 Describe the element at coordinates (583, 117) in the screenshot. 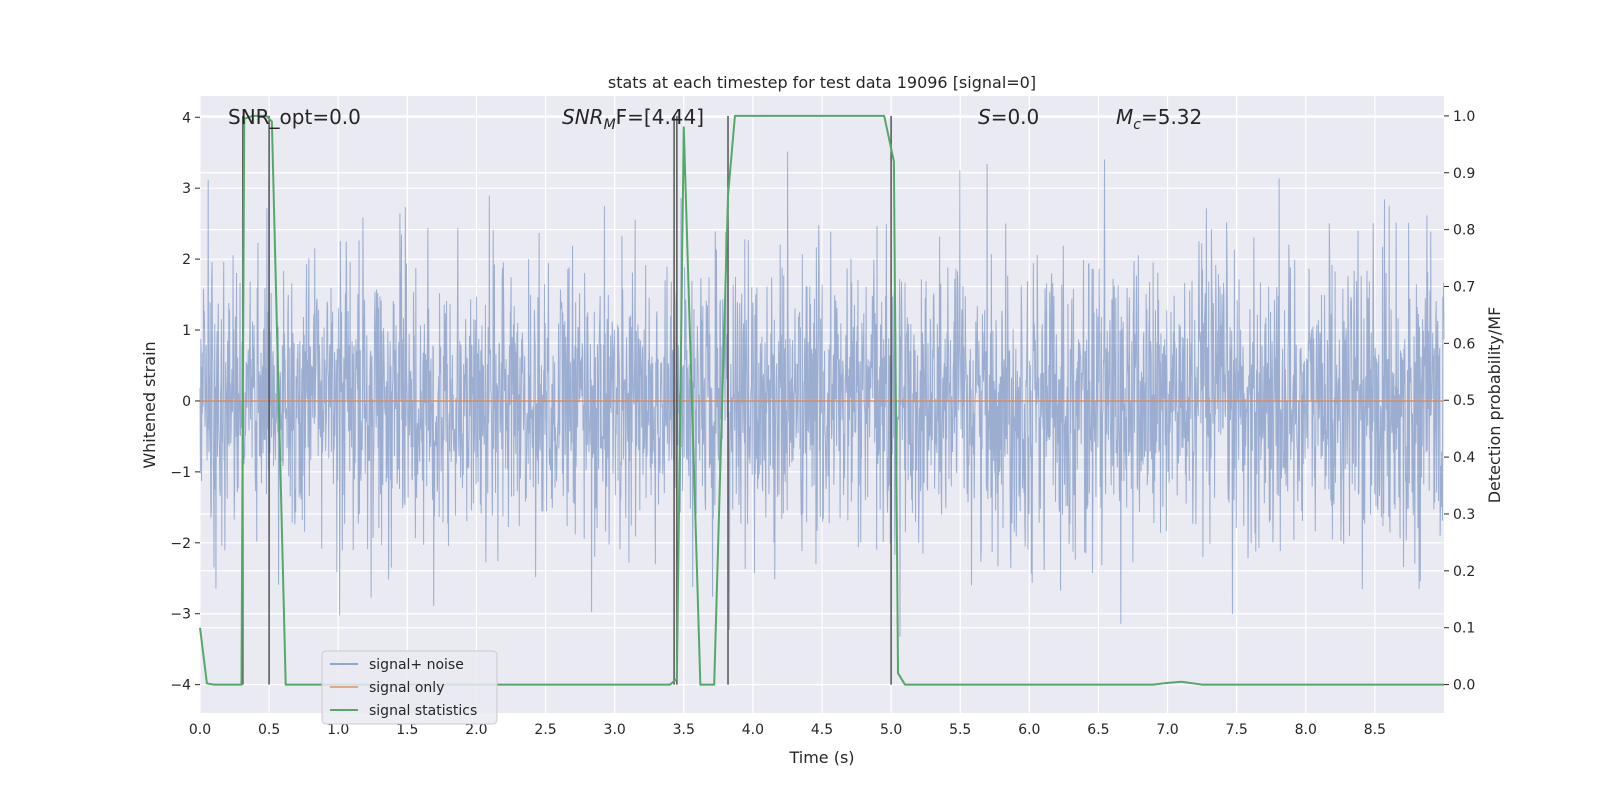

I see `annotation-snr-mf-base: SNR` at that location.